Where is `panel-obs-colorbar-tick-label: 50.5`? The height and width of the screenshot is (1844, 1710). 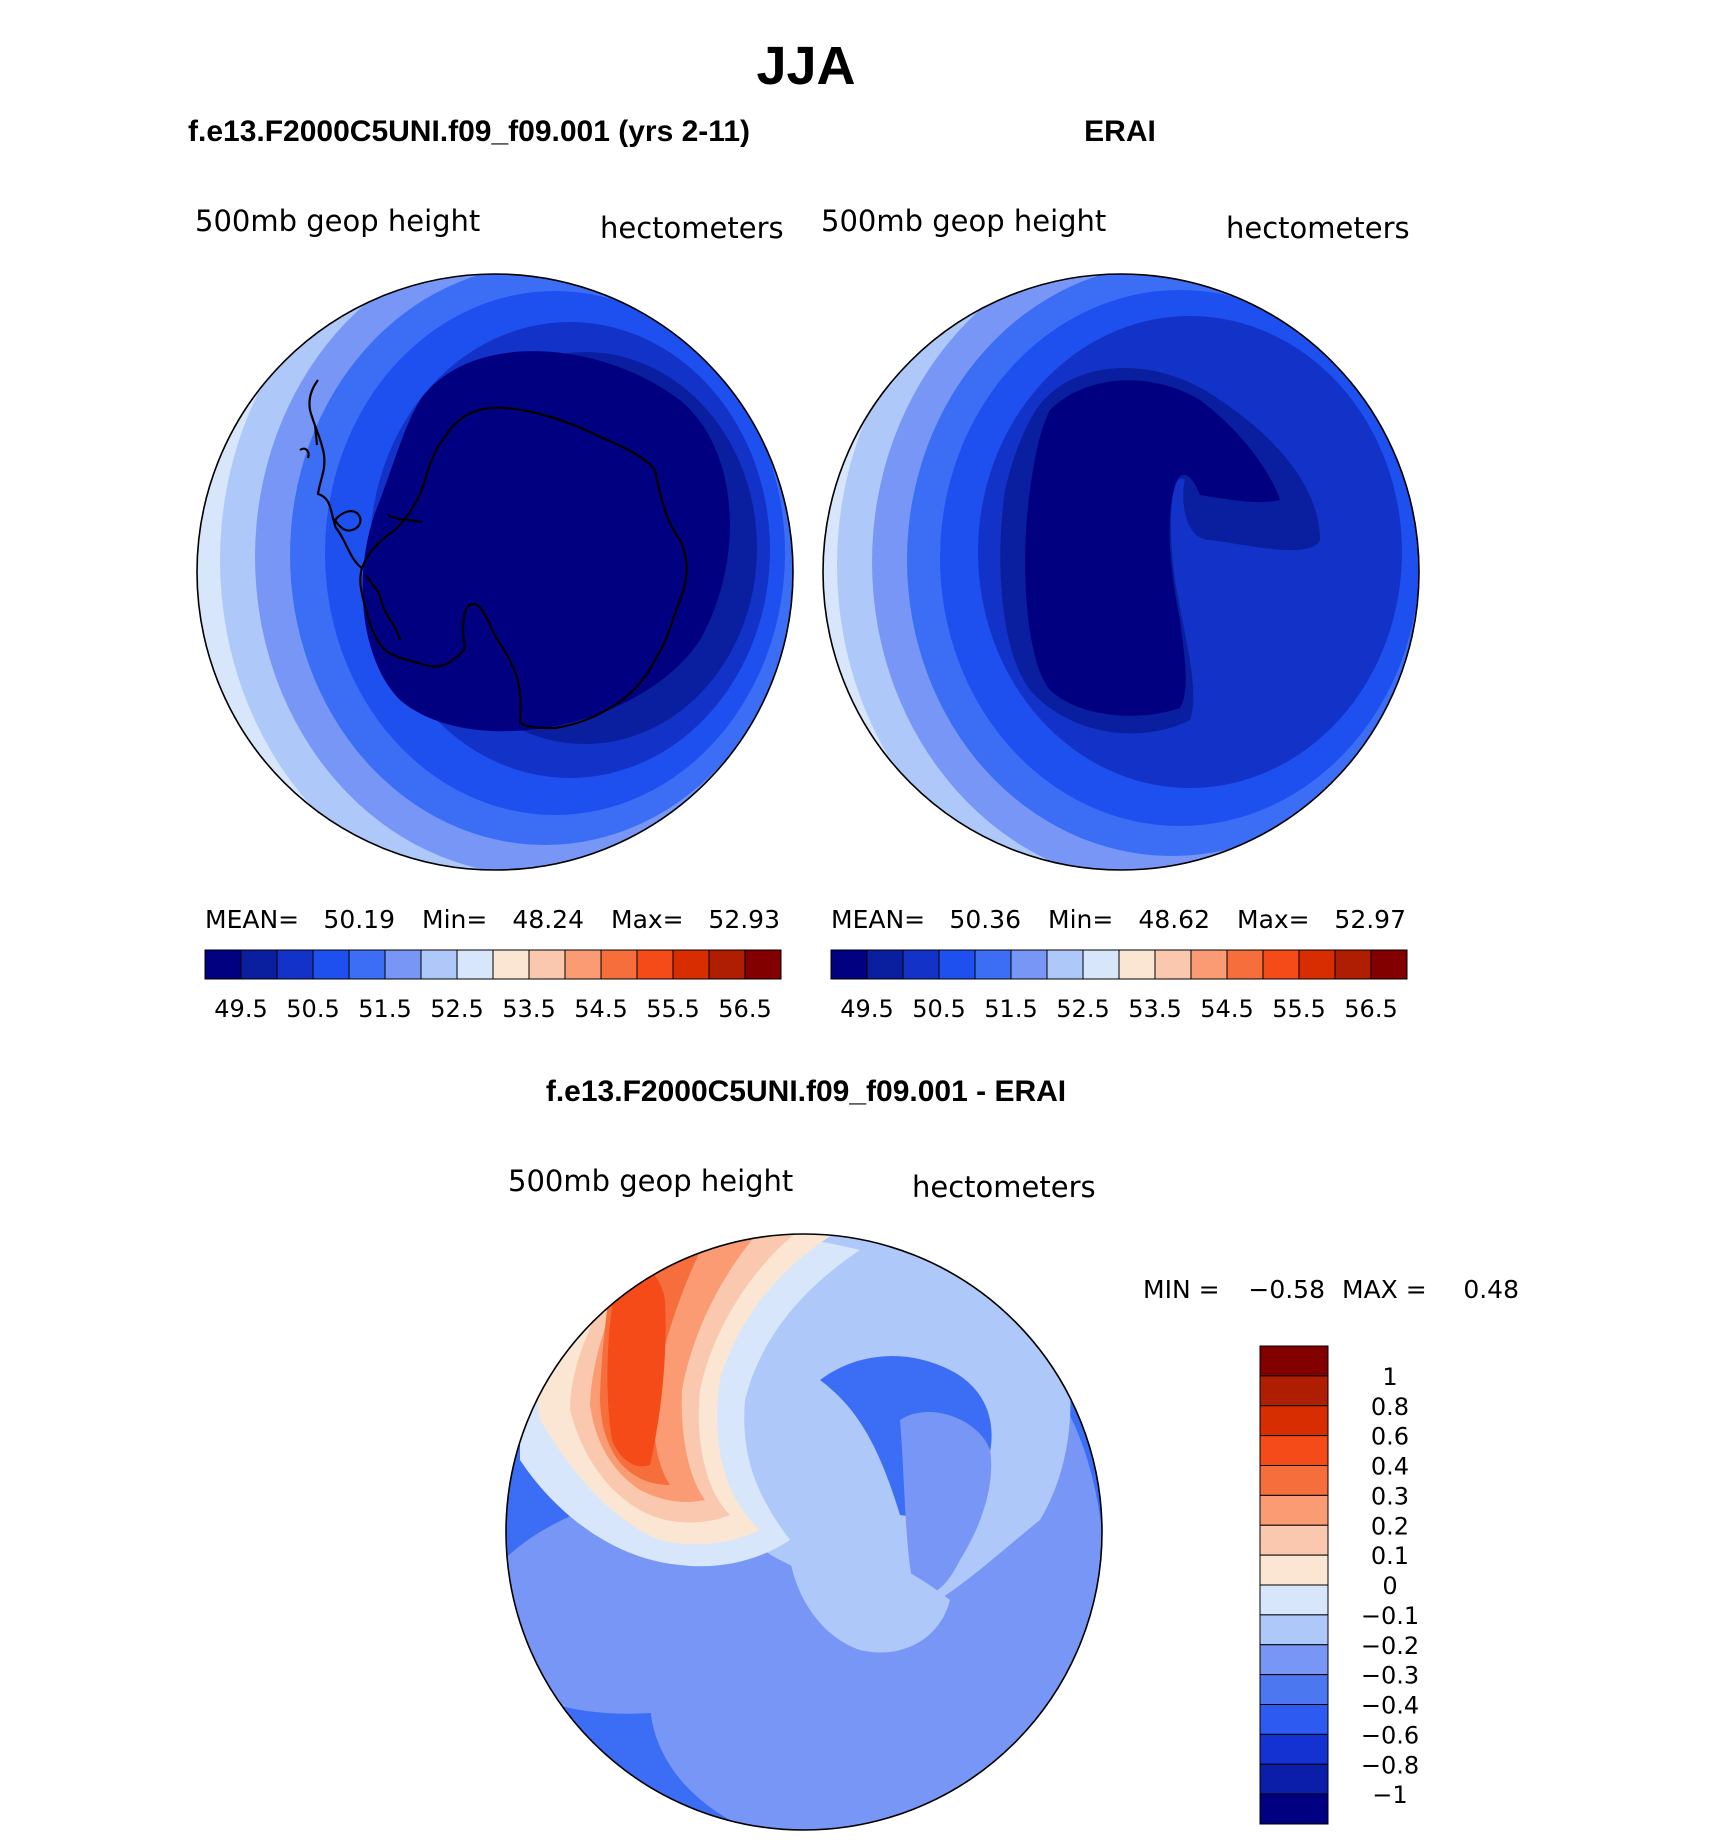 panel-obs-colorbar-tick-label: 50.5 is located at coordinates (938, 1009).